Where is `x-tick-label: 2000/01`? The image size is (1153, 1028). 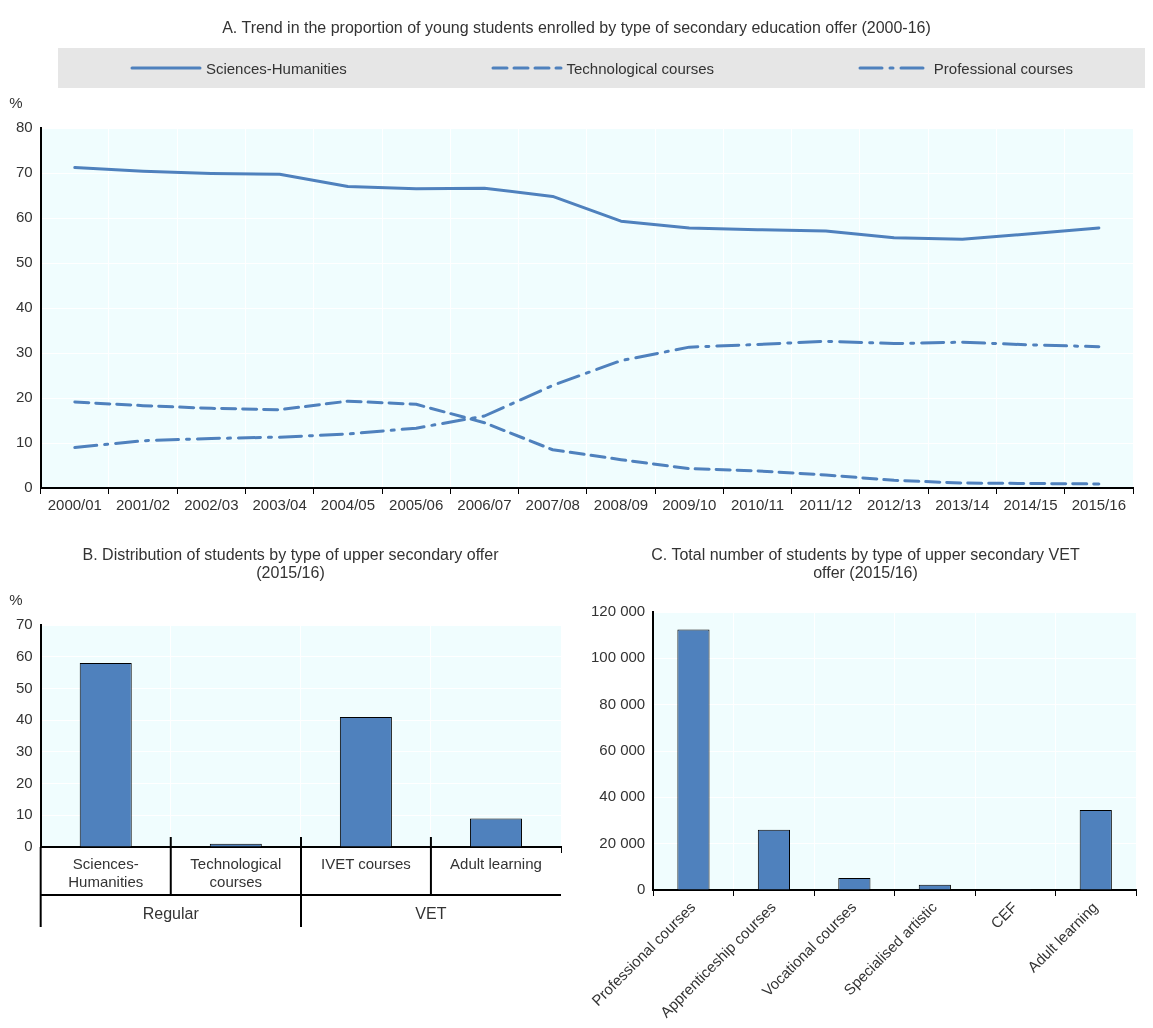 x-tick-label: 2000/01 is located at coordinates (74, 505).